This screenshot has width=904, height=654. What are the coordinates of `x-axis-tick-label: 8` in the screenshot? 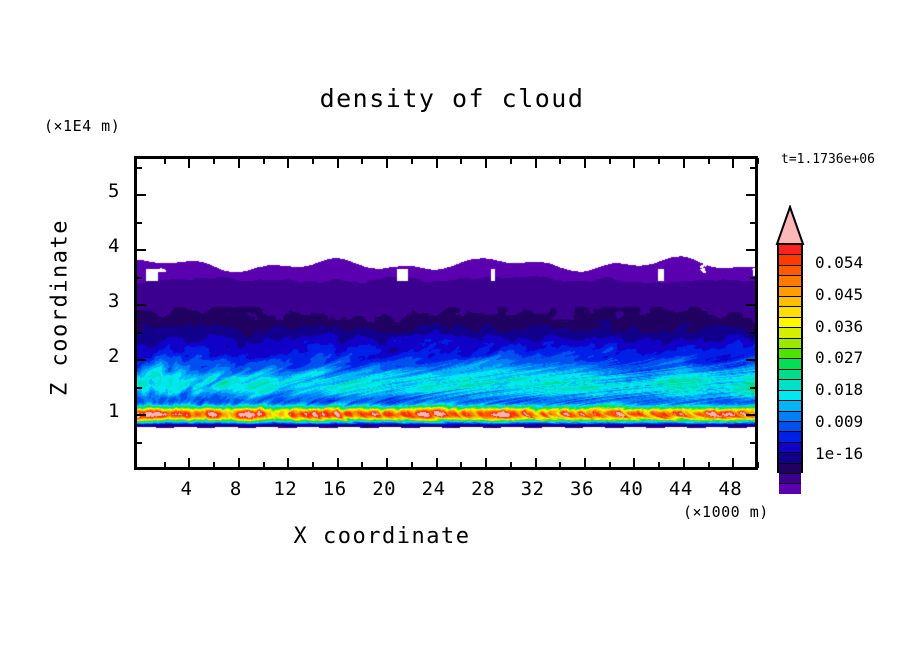 It's located at (235, 489).